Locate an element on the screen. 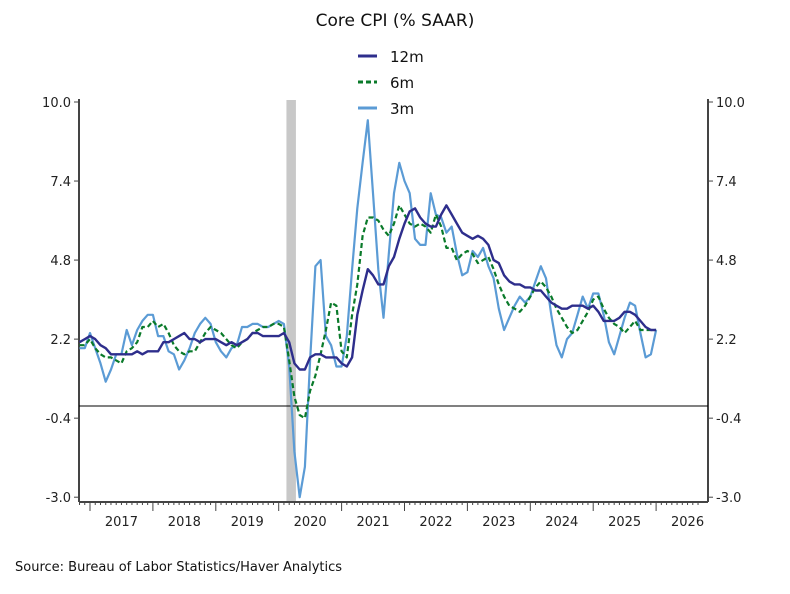  y-tick-label-right: -0.4 is located at coordinates (728, 419).